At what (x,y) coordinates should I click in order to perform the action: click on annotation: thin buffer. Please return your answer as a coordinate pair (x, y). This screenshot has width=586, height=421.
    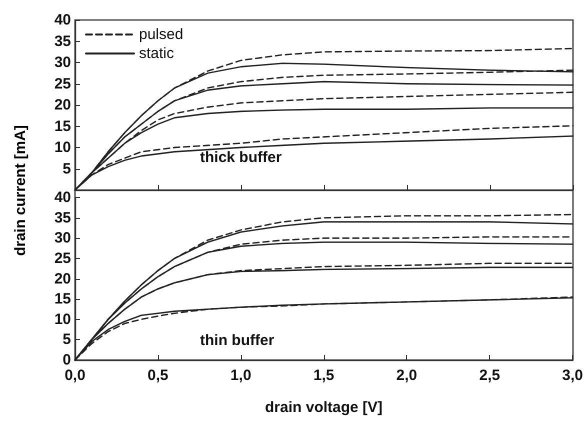
    Looking at the image, I should click on (237, 340).